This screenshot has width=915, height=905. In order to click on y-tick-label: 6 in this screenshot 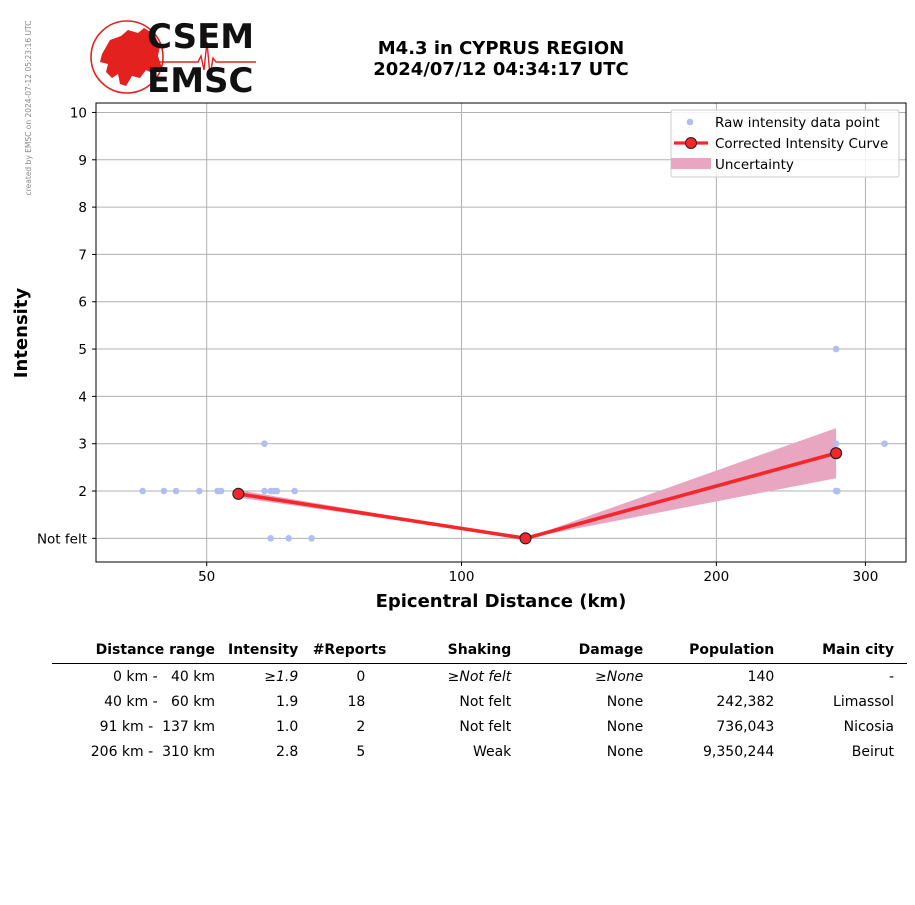, I will do `click(82, 303)`.